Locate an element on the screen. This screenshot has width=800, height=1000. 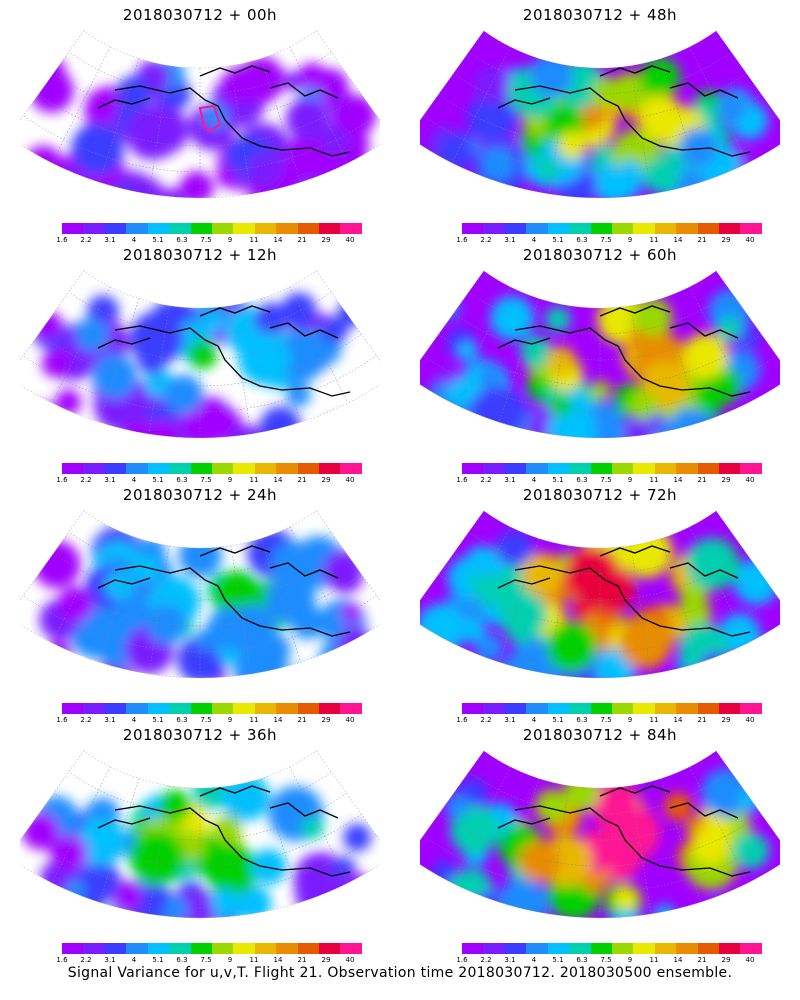
colorbar-tick-label: 29 is located at coordinates (326, 240).